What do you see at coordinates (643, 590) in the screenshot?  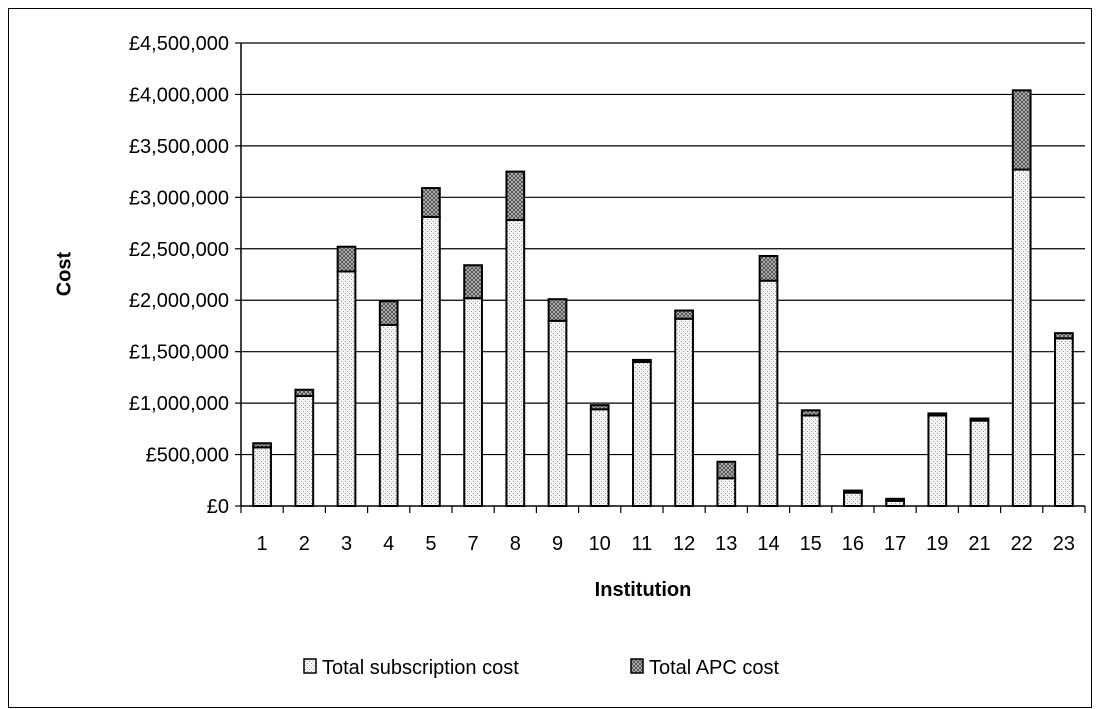 I see `x-axis-title: Institution` at bounding box center [643, 590].